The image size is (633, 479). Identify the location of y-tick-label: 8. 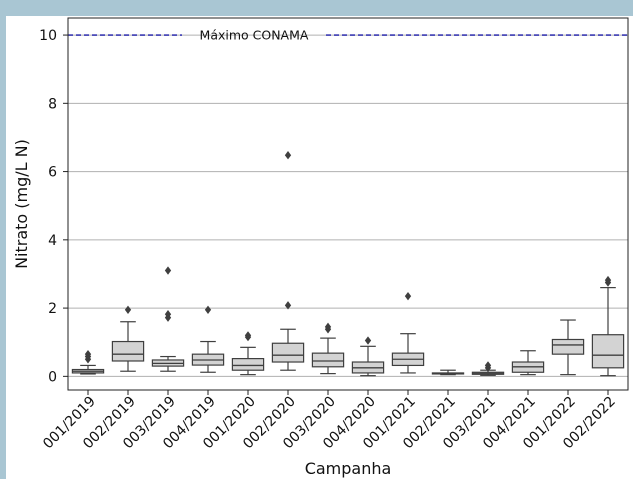
(52, 104).